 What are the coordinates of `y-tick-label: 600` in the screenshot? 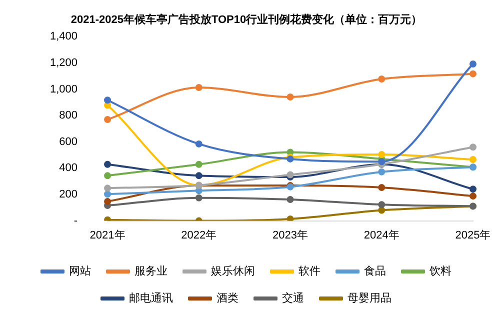 It's located at (68, 142).